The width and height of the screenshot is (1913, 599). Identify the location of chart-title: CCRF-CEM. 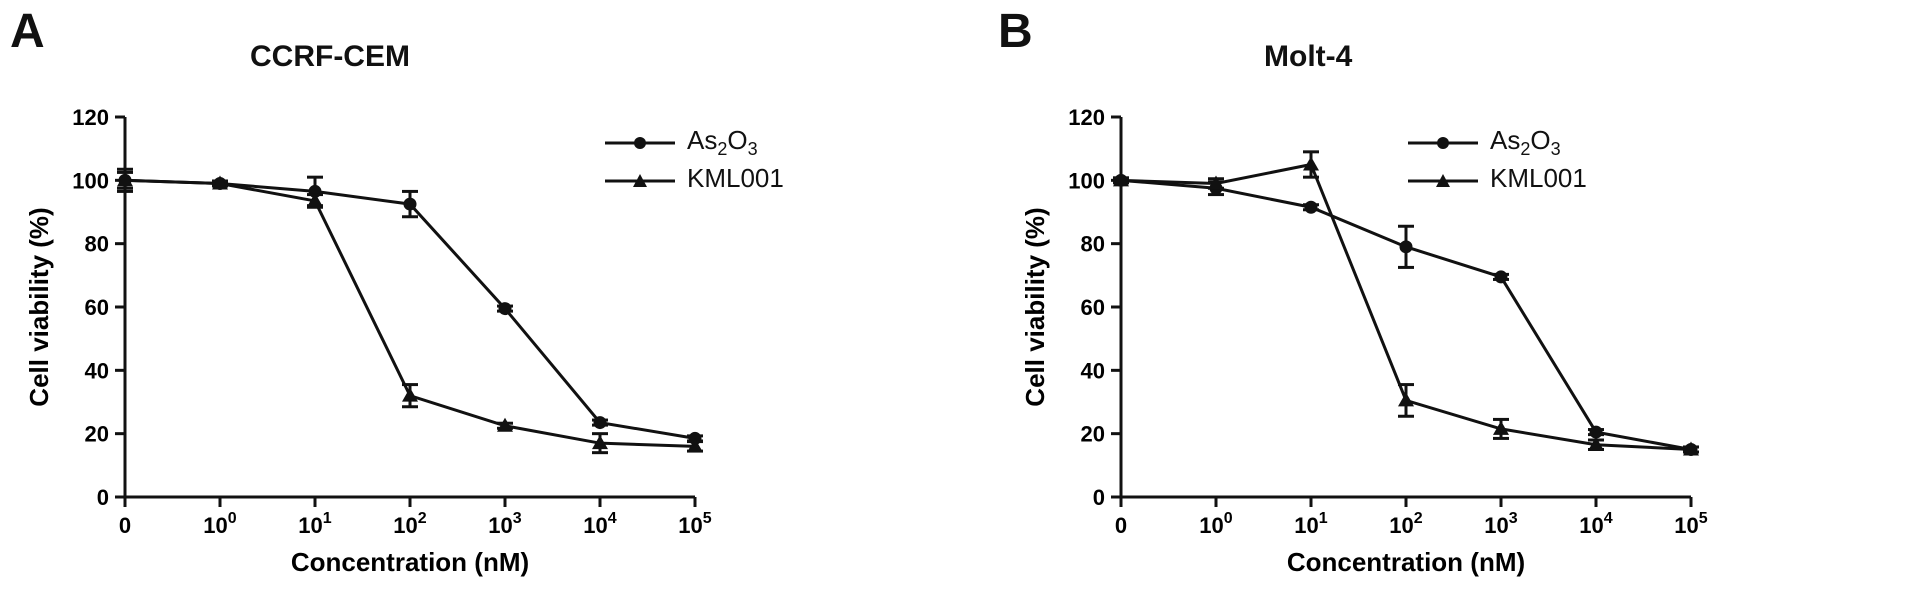
(330, 56).